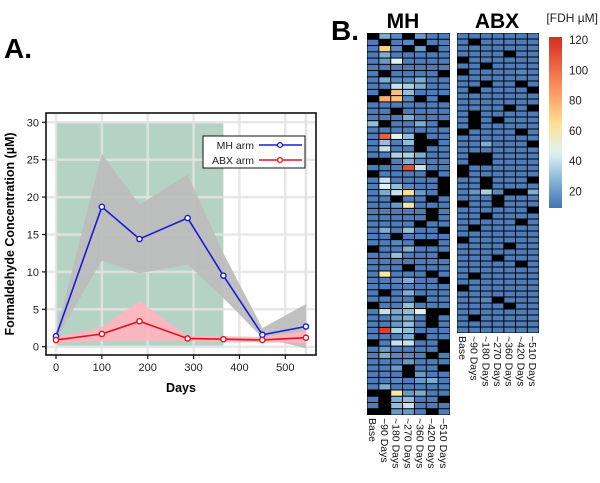 This screenshot has width=600, height=483. What do you see at coordinates (56, 368) in the screenshot?
I see `x-tick-label: 0` at bounding box center [56, 368].